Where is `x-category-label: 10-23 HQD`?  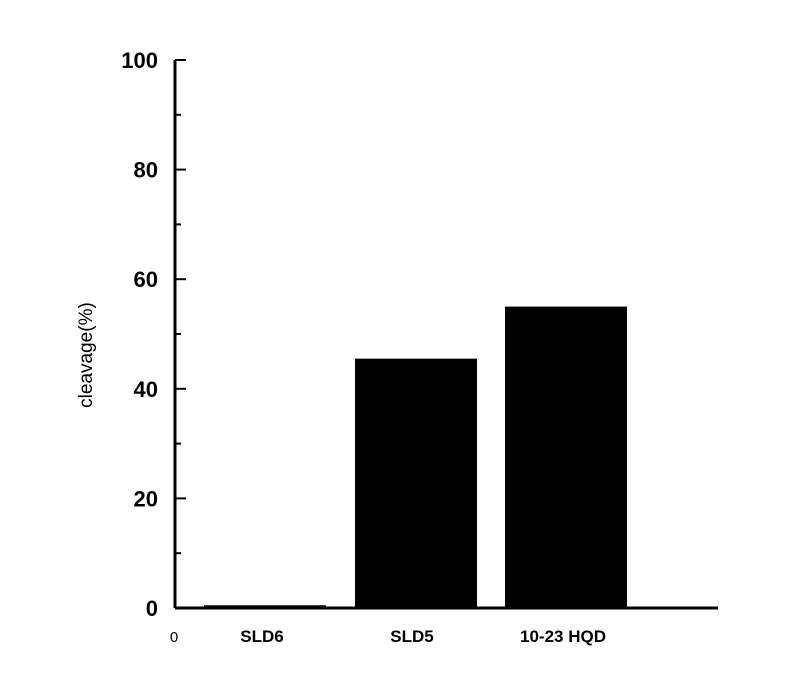
x-category-label: 10-23 HQD is located at coordinates (563, 636).